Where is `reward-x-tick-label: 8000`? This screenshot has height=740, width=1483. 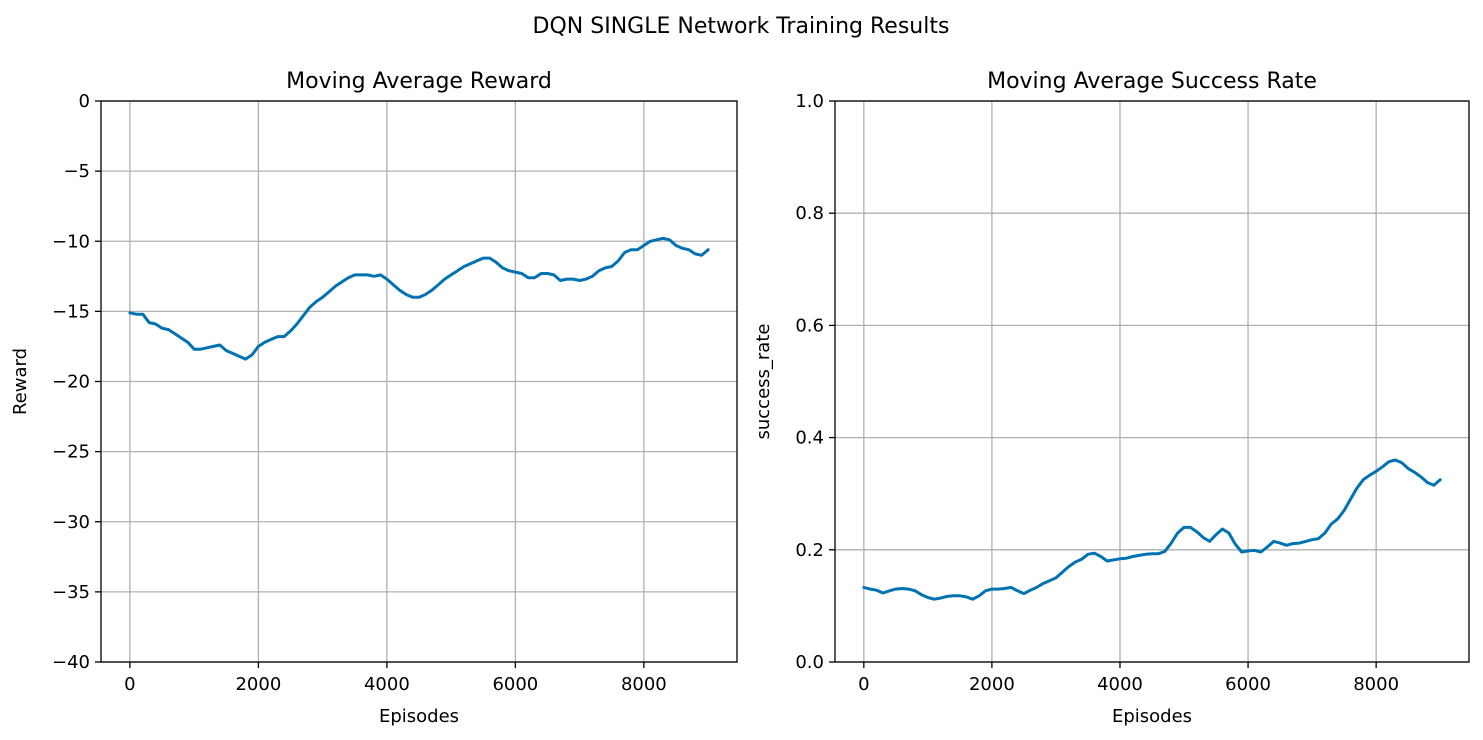 reward-x-tick-label: 8000 is located at coordinates (644, 684).